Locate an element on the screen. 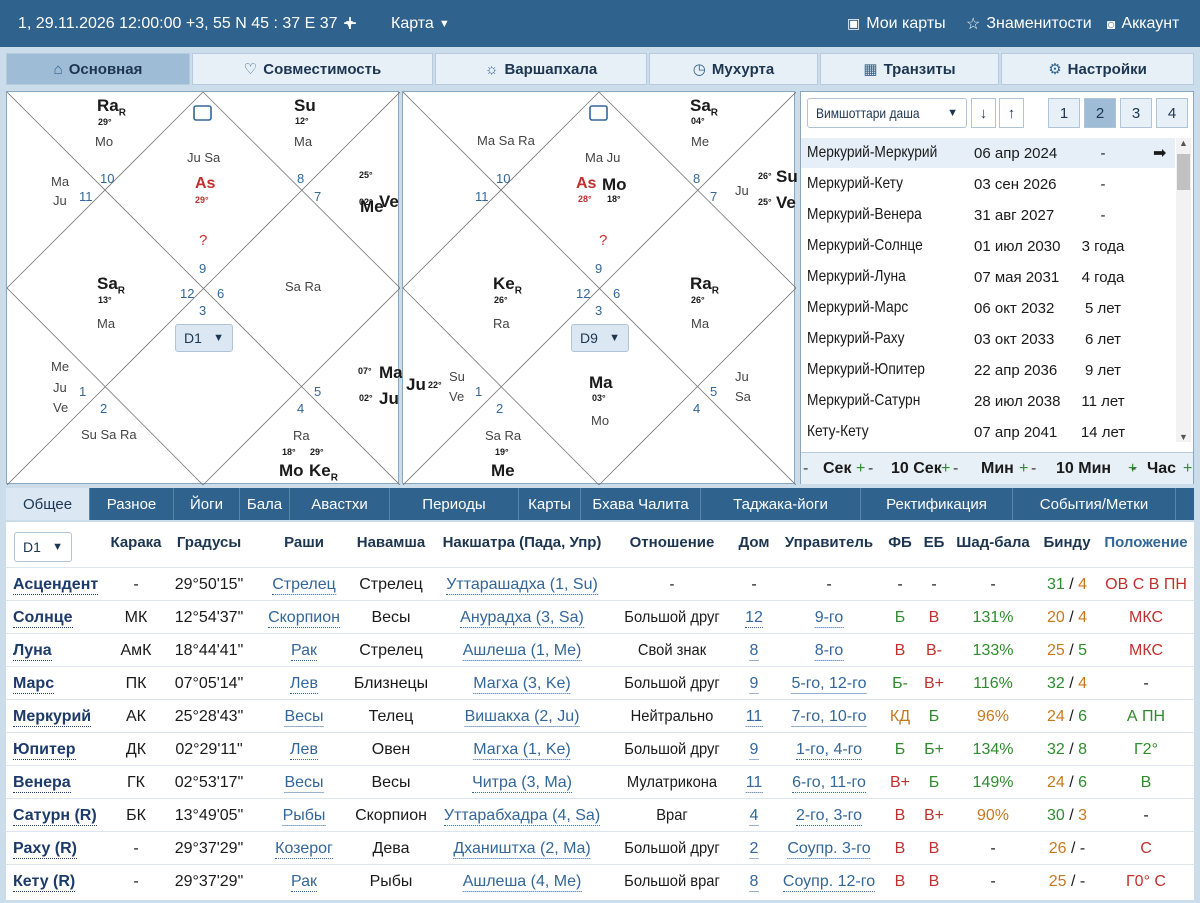  planet-name-link: Раху (R) is located at coordinates (45, 849).